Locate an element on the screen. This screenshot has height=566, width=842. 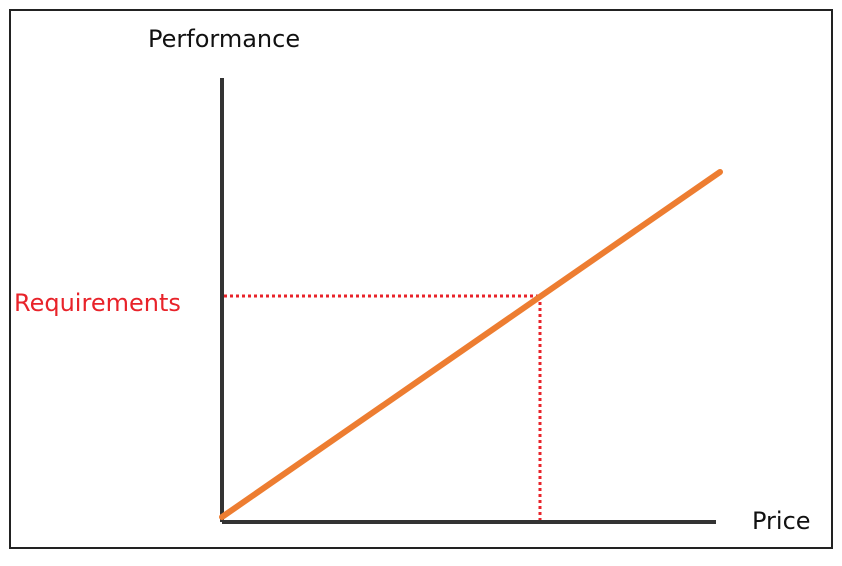
x-axis-label: Price is located at coordinates (781, 521).